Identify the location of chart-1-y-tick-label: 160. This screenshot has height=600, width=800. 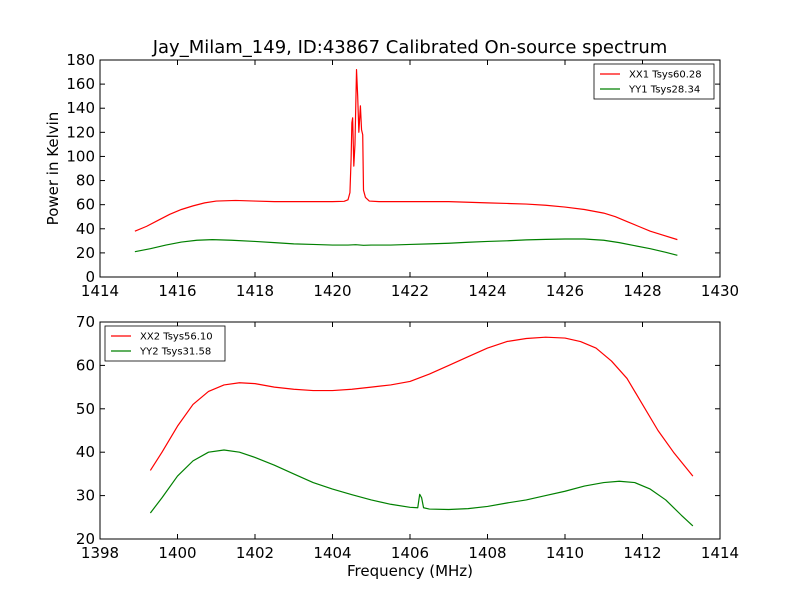
(80, 84).